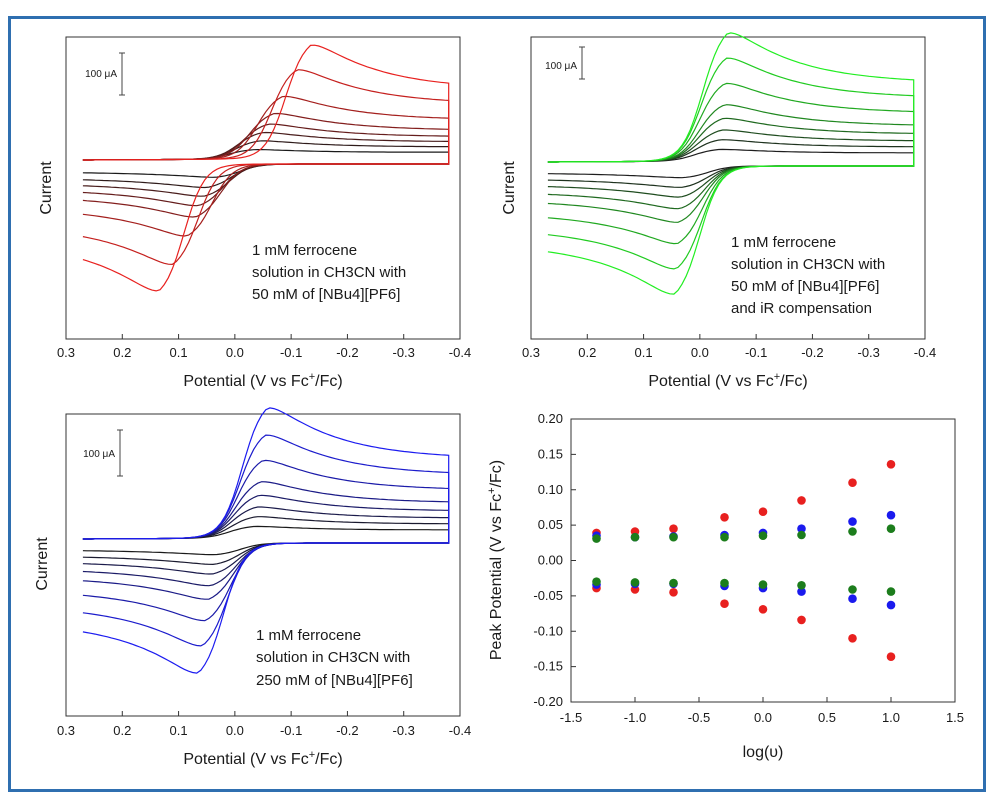 Image resolution: width=994 pixels, height=806 pixels. I want to click on y-tick-label: 0.15, so click(550, 453).